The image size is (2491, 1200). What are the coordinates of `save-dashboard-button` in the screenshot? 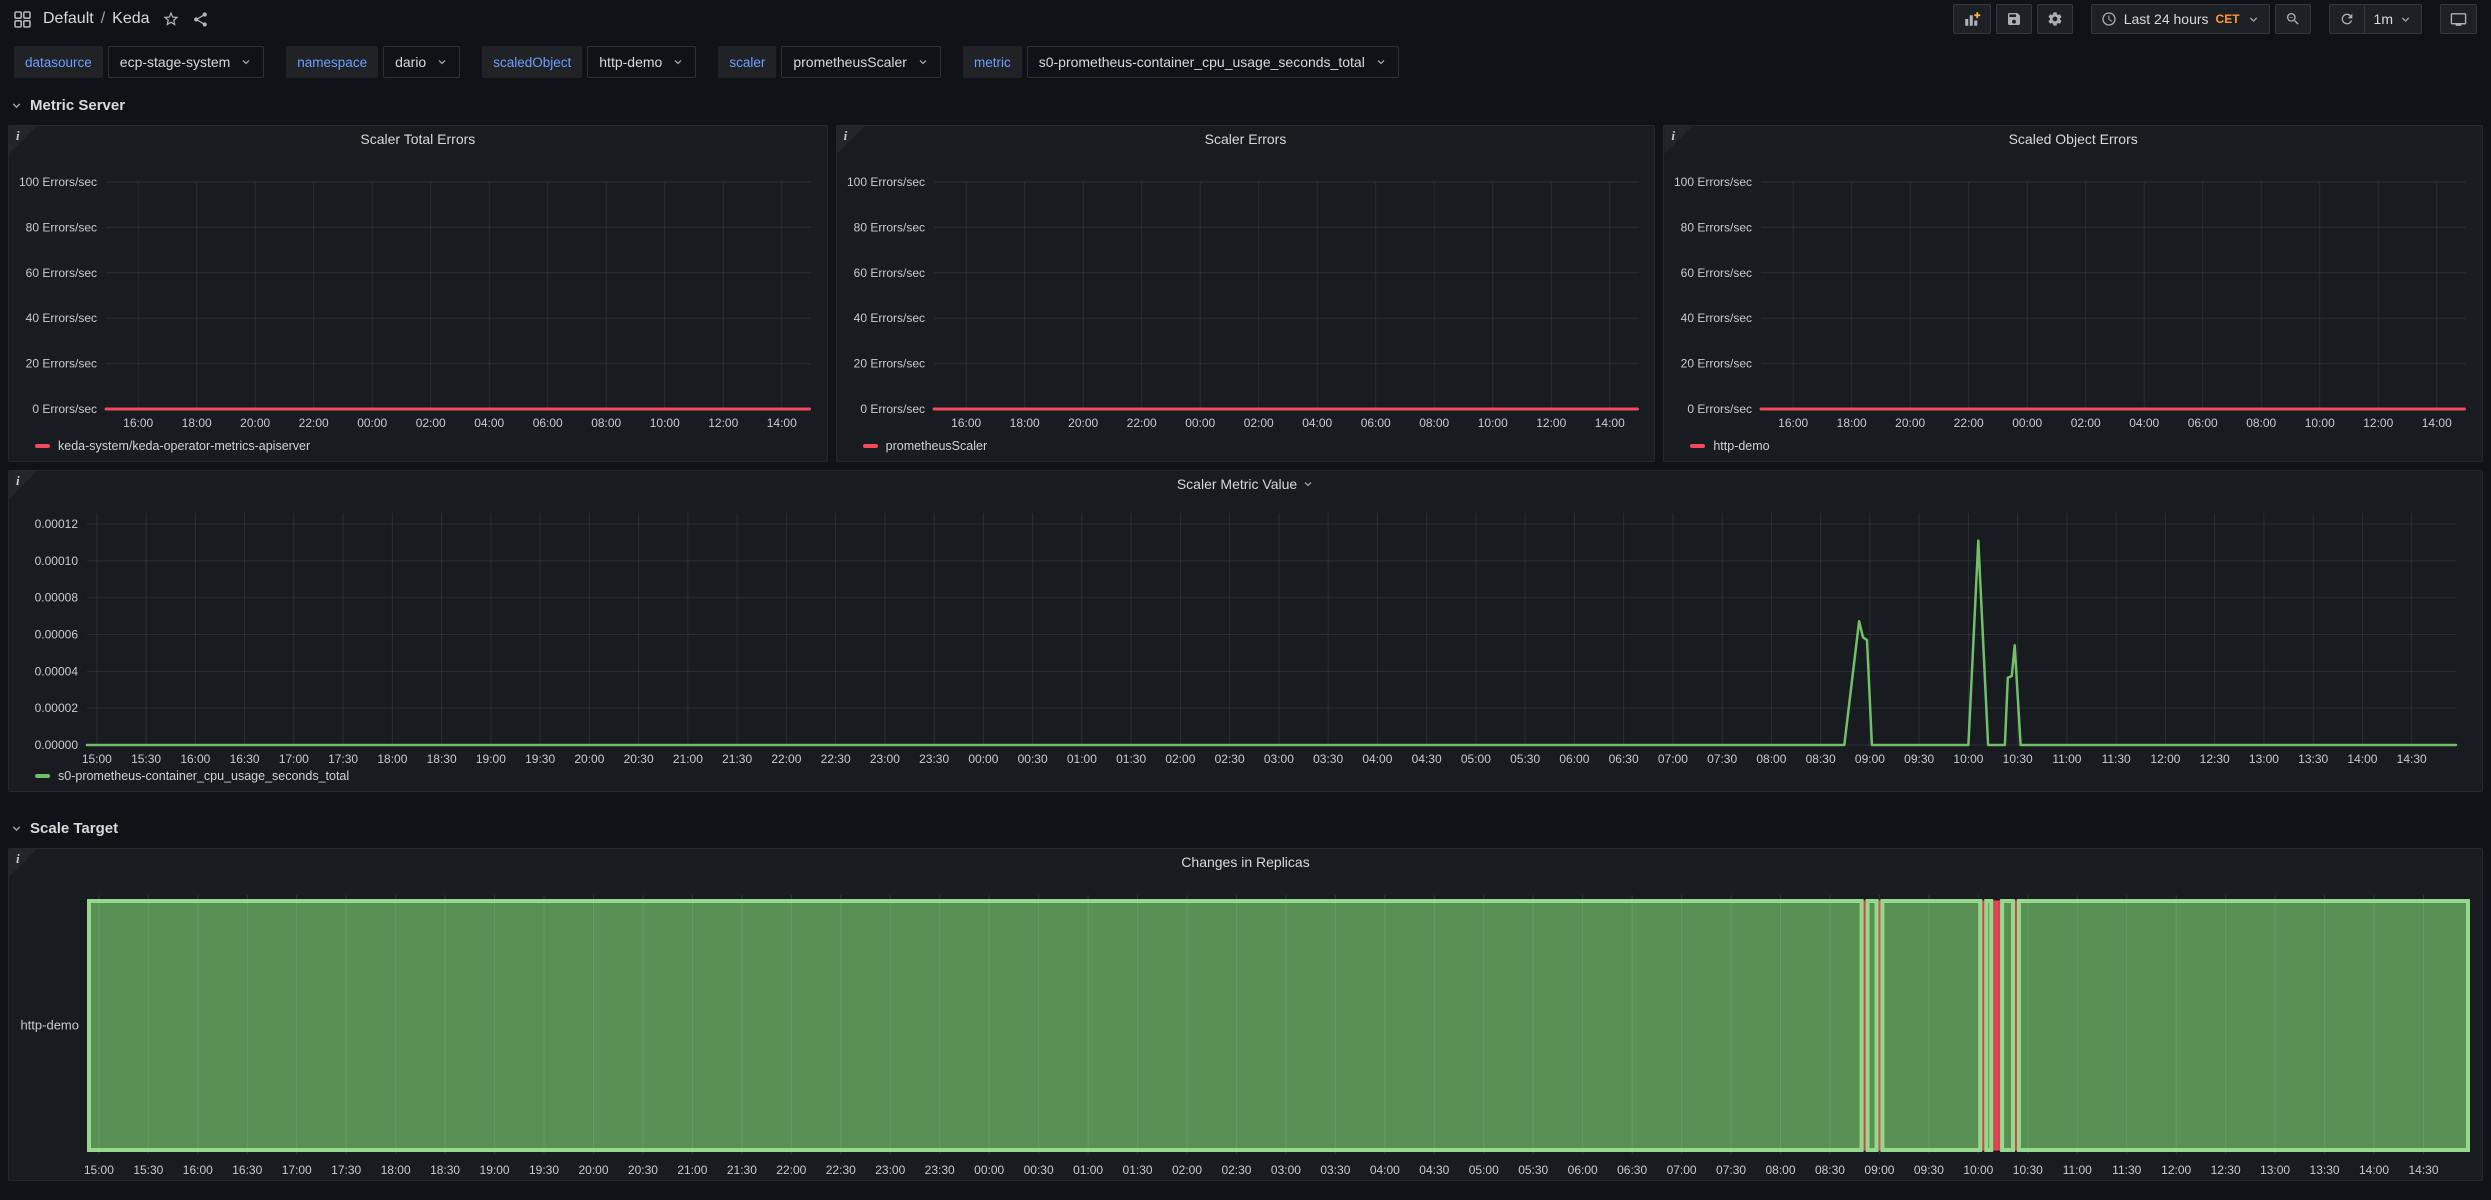 It's located at (2013, 19).